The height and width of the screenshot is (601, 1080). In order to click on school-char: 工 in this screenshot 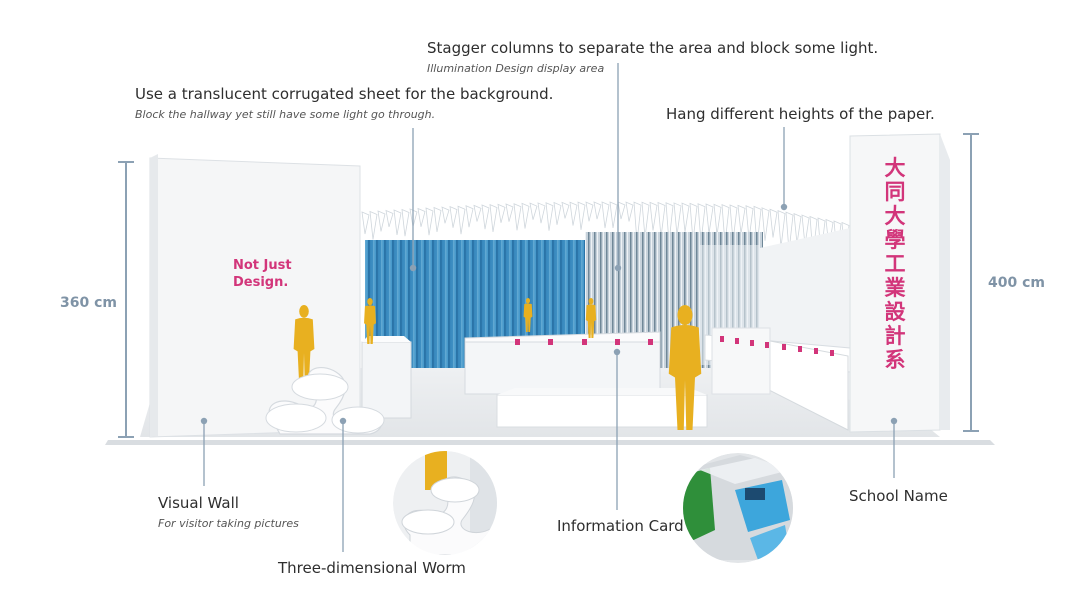, I will do `click(895, 264)`.